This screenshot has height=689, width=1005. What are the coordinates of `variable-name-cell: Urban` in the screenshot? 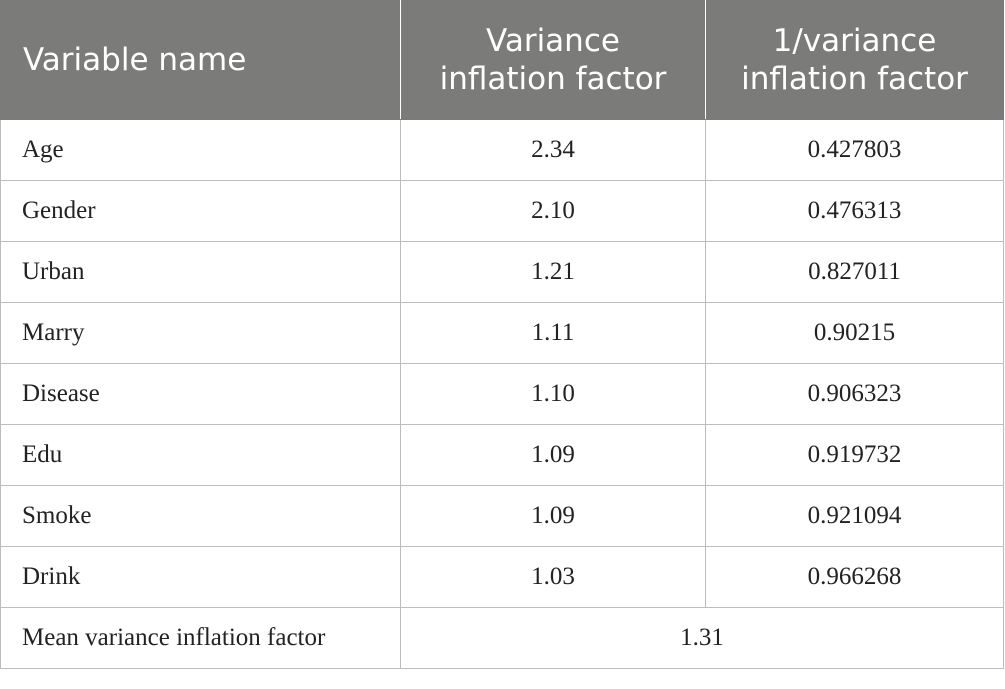 It's located at (200, 272).